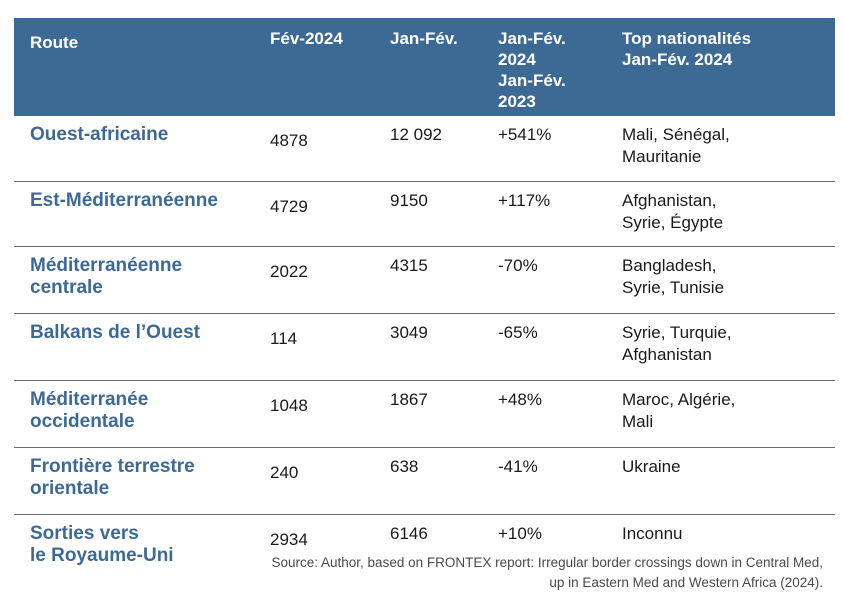 This screenshot has width=843, height=611. Describe the element at coordinates (560, 214) in the screenshot. I see `value-change: +117%` at that location.